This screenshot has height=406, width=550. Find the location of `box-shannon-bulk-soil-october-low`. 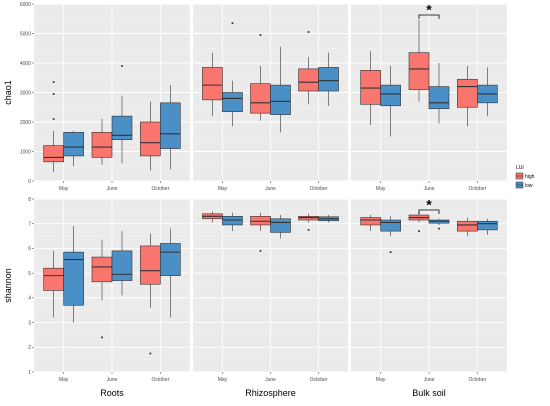

box-shannon-bulk-soil-october-low is located at coordinates (487, 226).